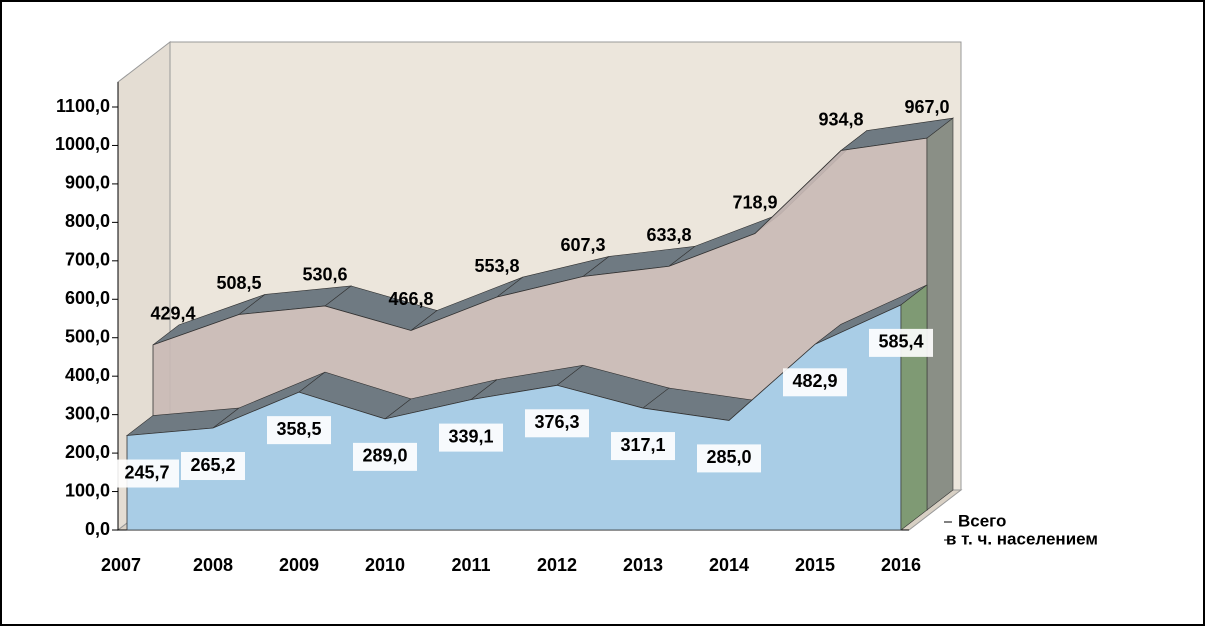  I want to click on value-label: 633,8, so click(668, 235).